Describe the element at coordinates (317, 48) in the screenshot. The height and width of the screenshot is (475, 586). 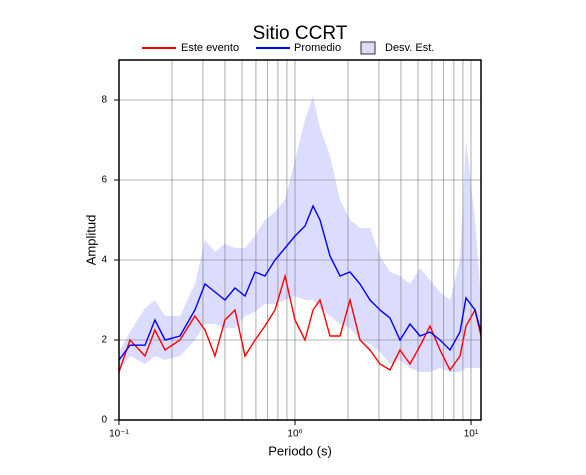
I see `legend-label: Promedio` at that location.